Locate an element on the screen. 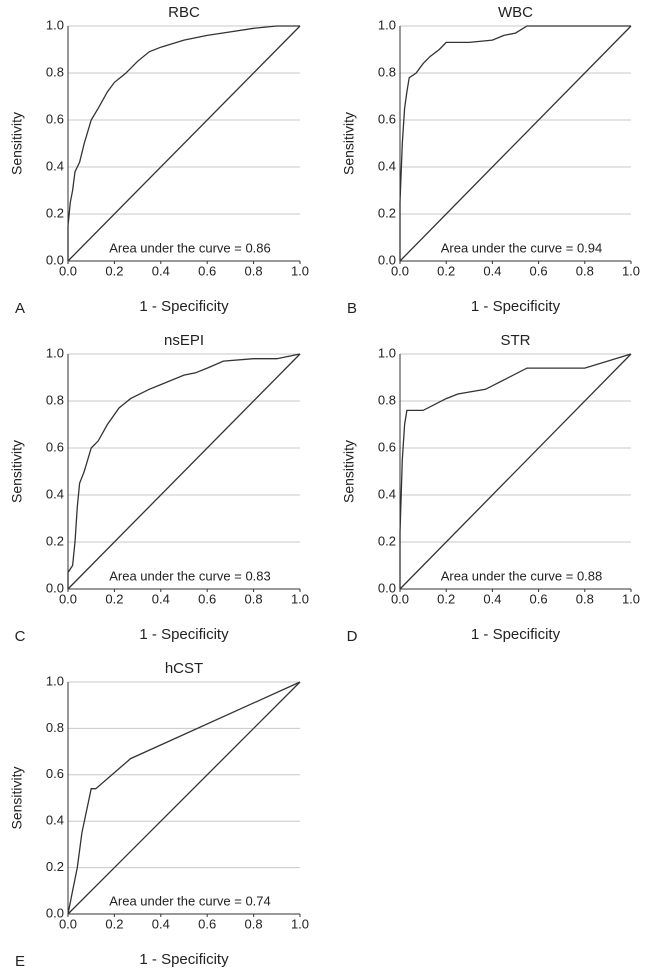 This screenshot has width=651, height=970. chart-title: WBC is located at coordinates (515, 12).